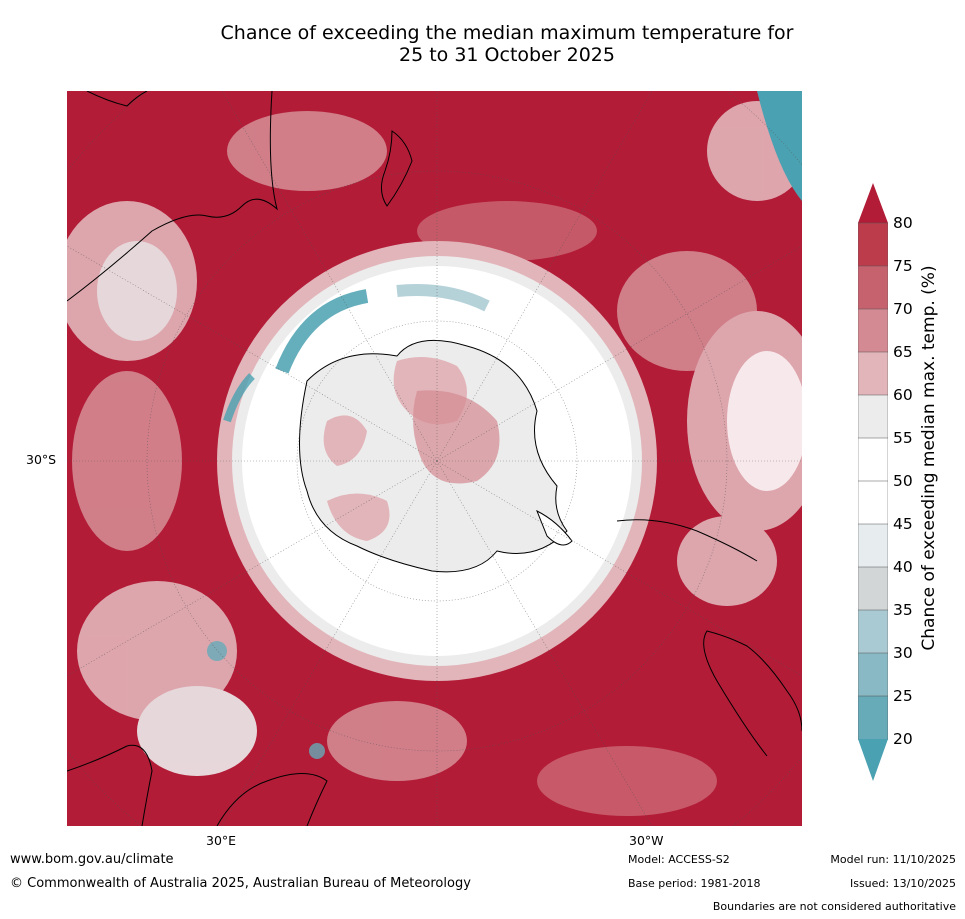 This screenshot has height=919, width=965. What do you see at coordinates (679, 859) in the screenshot?
I see `footer-model: Model: ACCESS-S2` at bounding box center [679, 859].